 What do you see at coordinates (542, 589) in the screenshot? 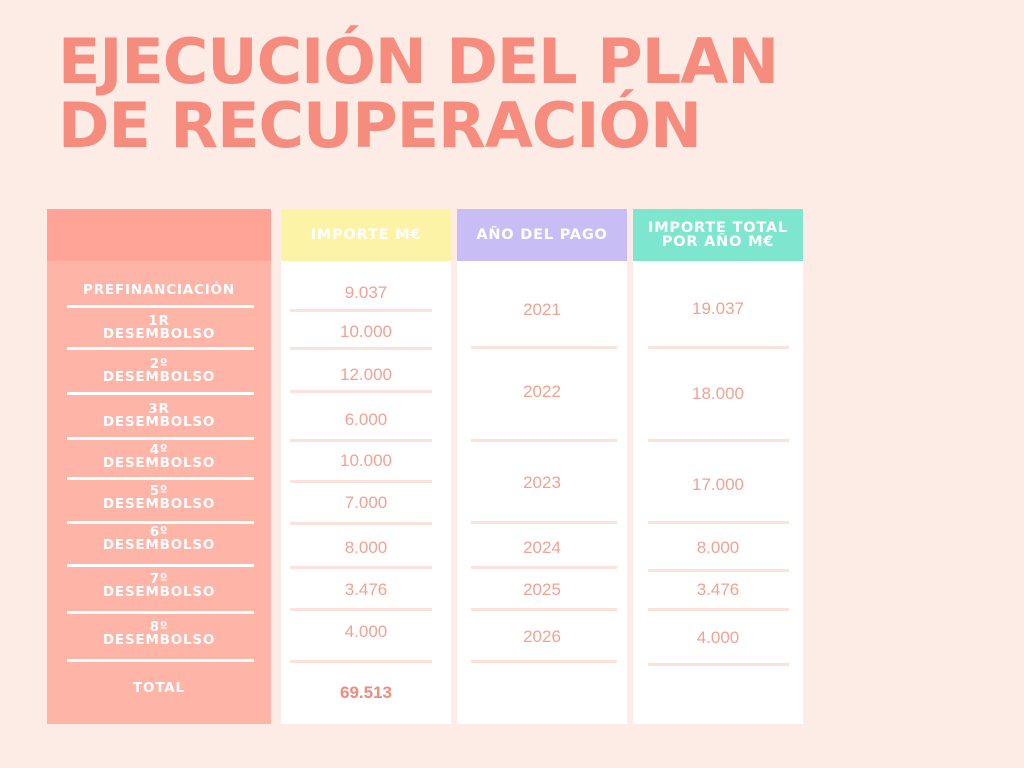
I see `anio-pago-value: 2025` at bounding box center [542, 589].